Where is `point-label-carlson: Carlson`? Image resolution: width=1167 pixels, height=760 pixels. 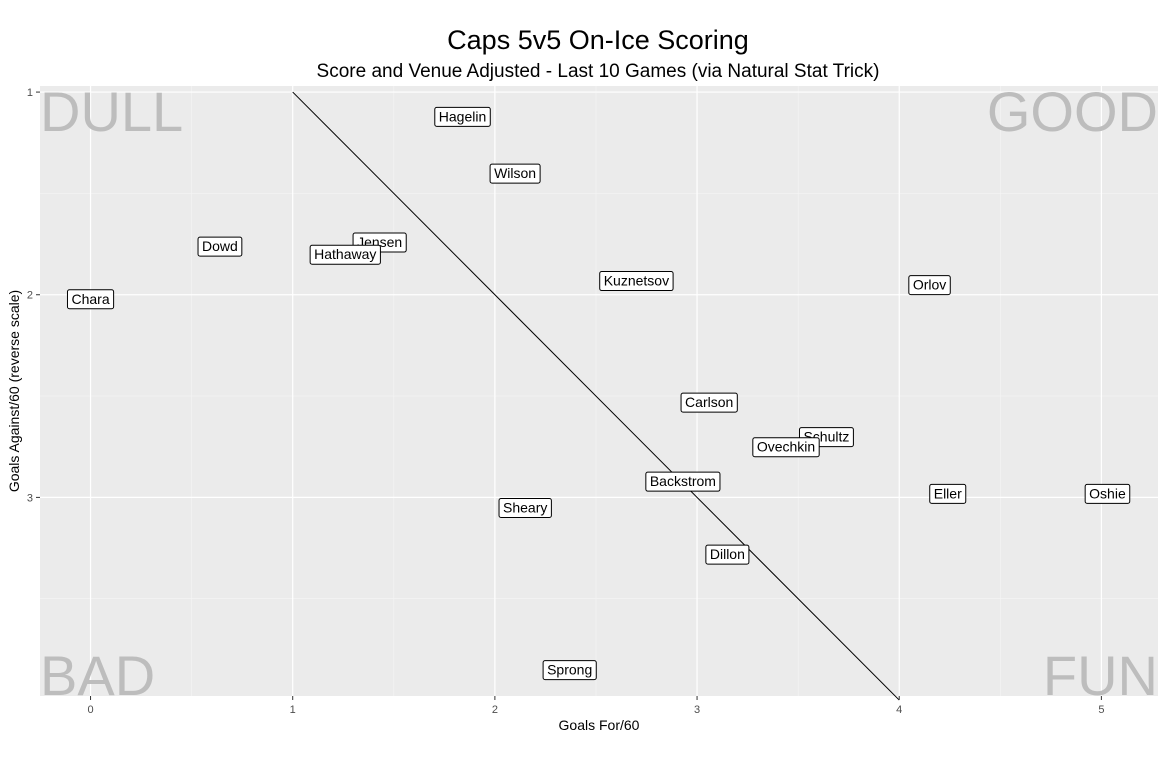 point-label-carlson: Carlson is located at coordinates (709, 402).